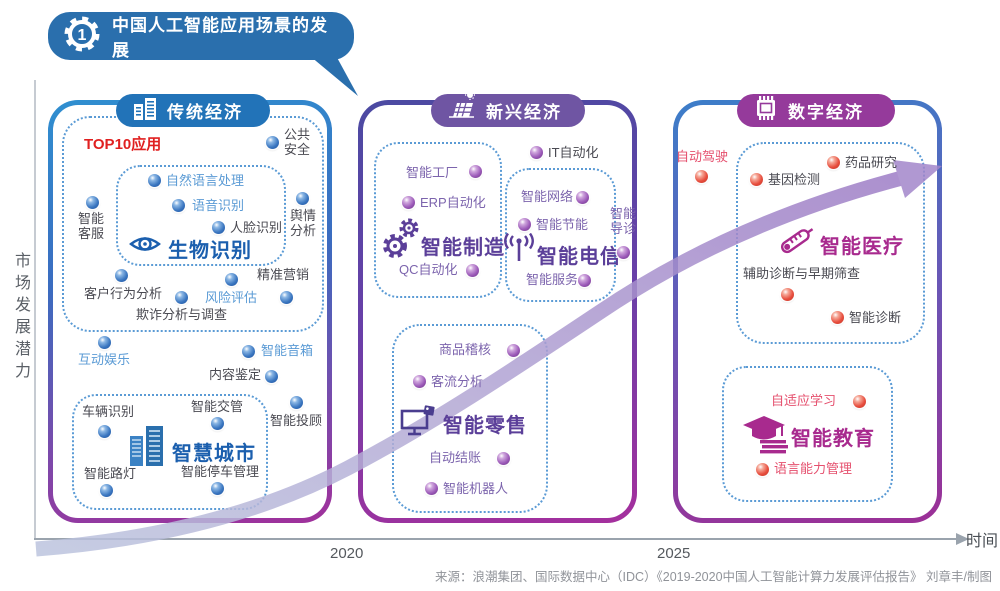 Image resolution: width=1000 pixels, height=591 pixels. Describe the element at coordinates (296, 420) in the screenshot. I see `app-item-label: 智能投顾` at that location.